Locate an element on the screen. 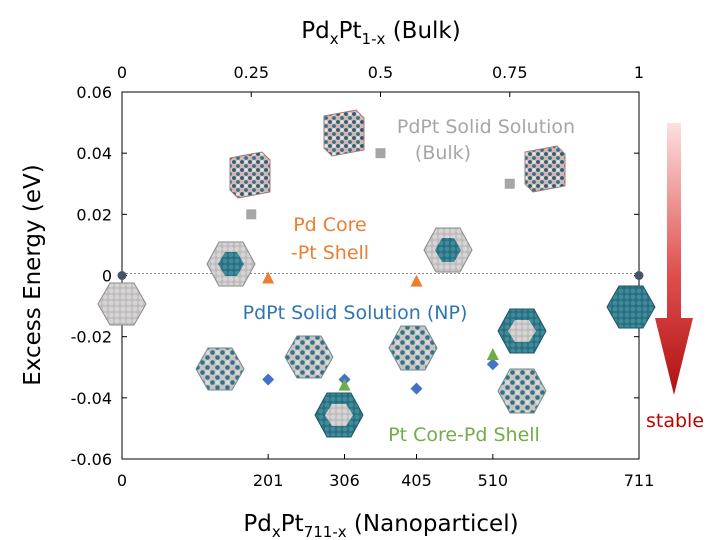 The width and height of the screenshot is (708, 540). y-tick-label: -0.06 is located at coordinates (91, 459).